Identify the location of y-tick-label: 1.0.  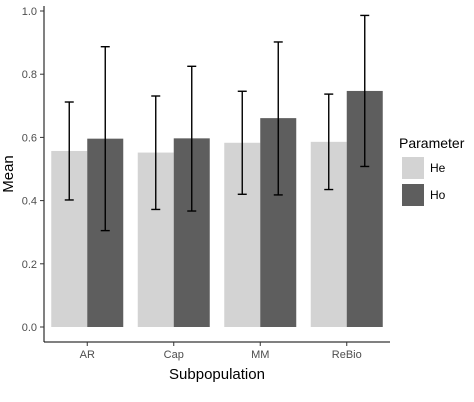
(29, 12).